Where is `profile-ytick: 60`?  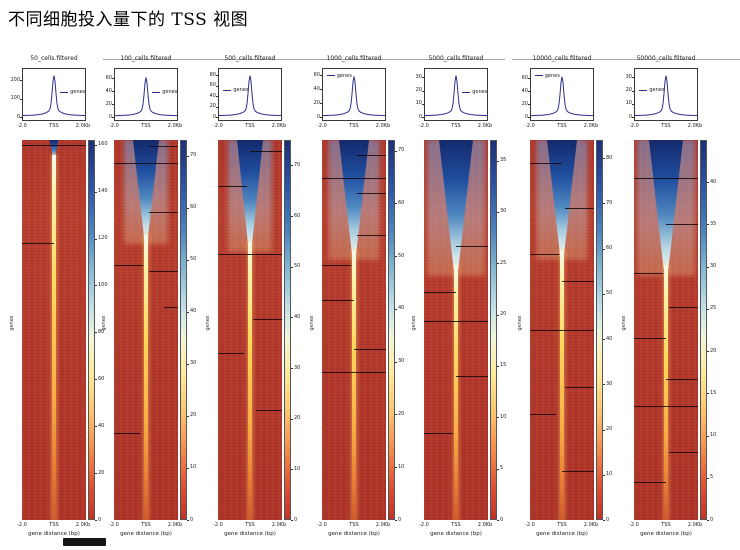
profile-ytick: 60 is located at coordinates (212, 85).